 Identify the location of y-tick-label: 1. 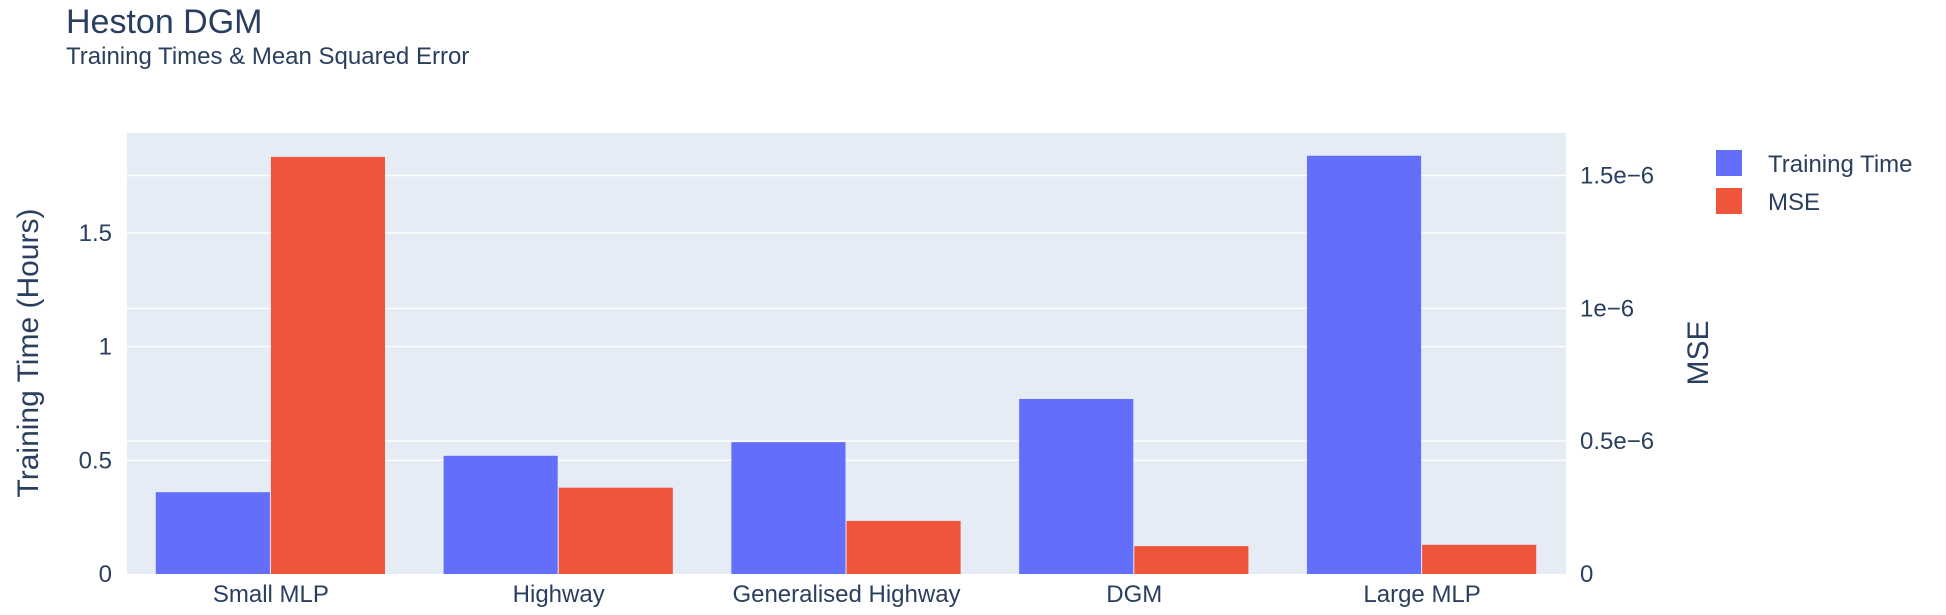
(105, 347).